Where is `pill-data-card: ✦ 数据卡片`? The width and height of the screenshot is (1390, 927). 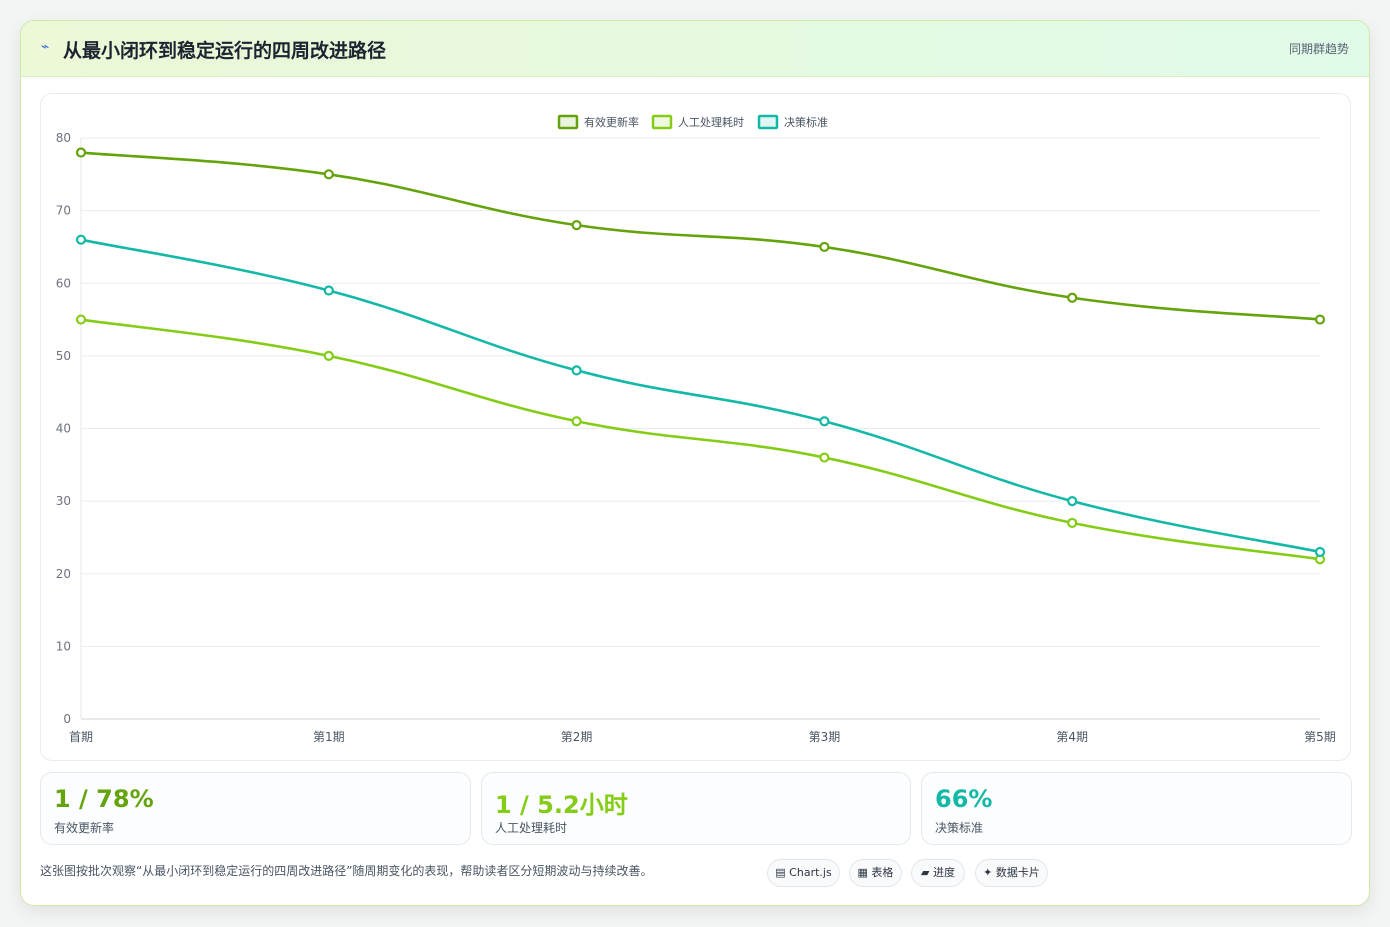 pill-data-card: ✦ 数据卡片 is located at coordinates (1011, 873).